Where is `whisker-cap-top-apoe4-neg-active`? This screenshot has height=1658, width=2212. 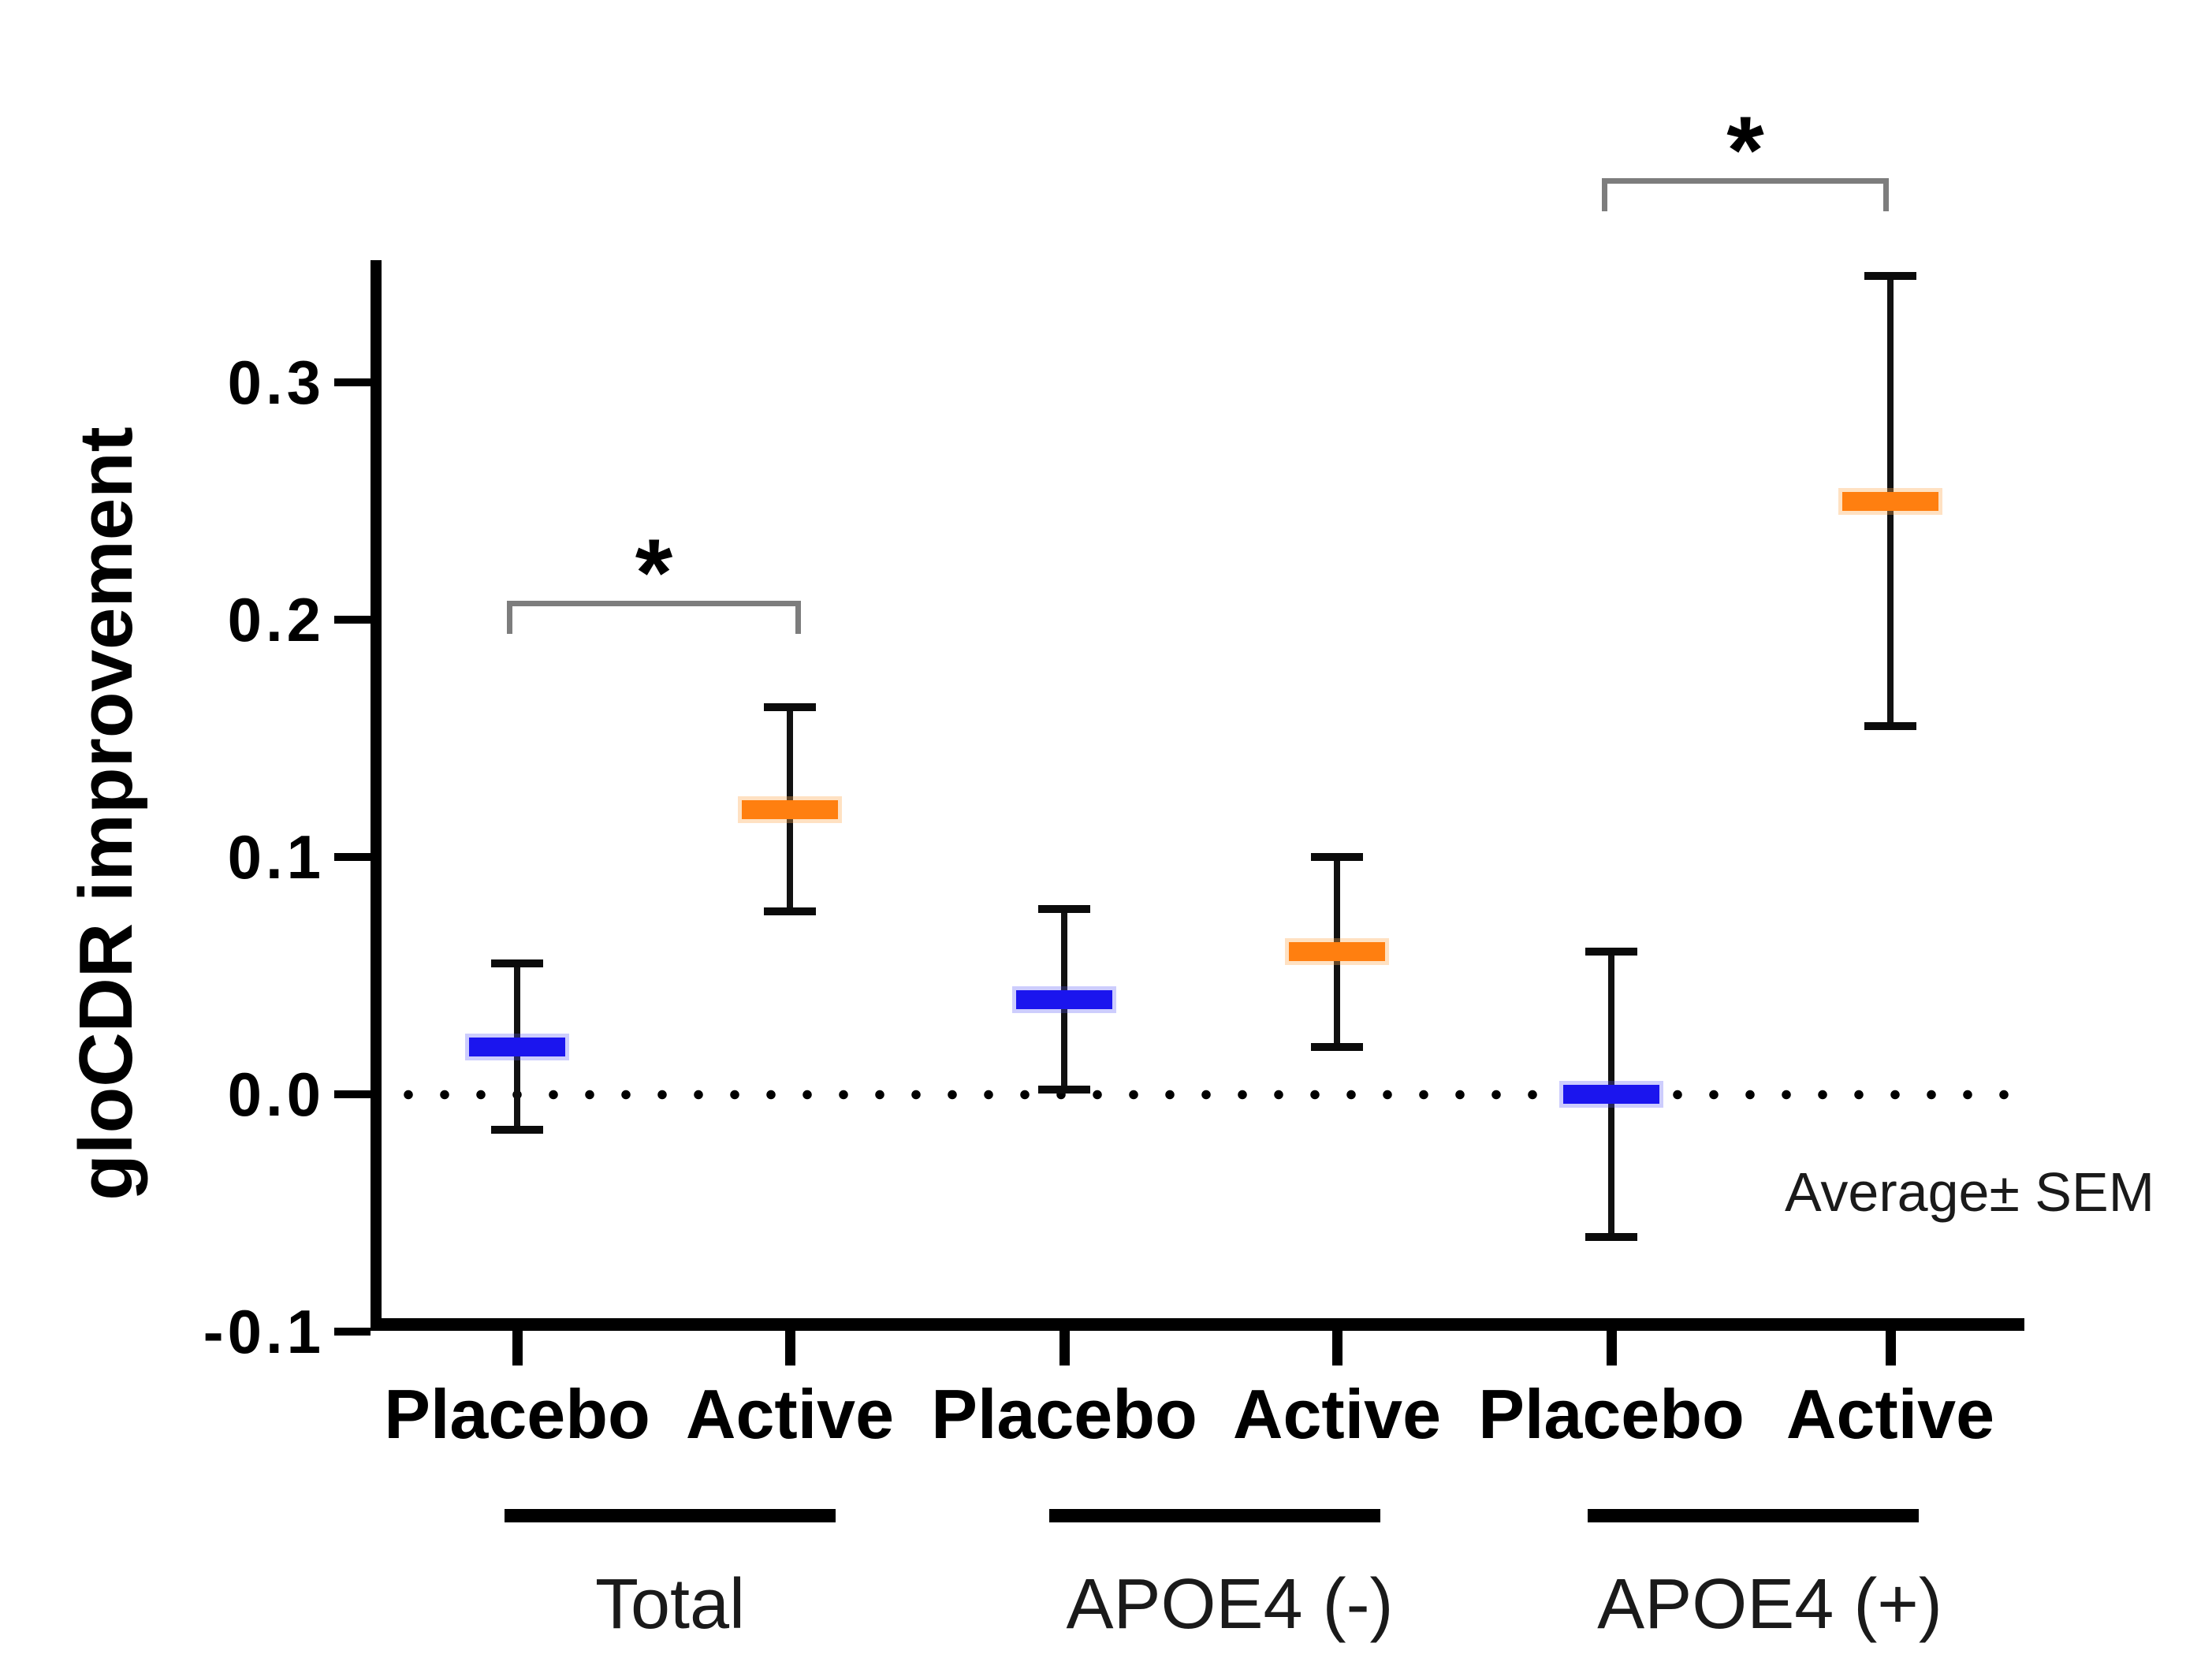 whisker-cap-top-apoe4-neg-active is located at coordinates (1337, 857).